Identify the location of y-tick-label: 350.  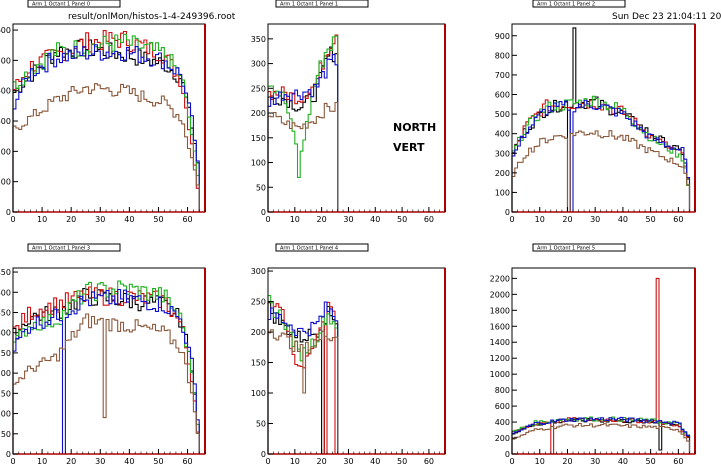
(258, 39).